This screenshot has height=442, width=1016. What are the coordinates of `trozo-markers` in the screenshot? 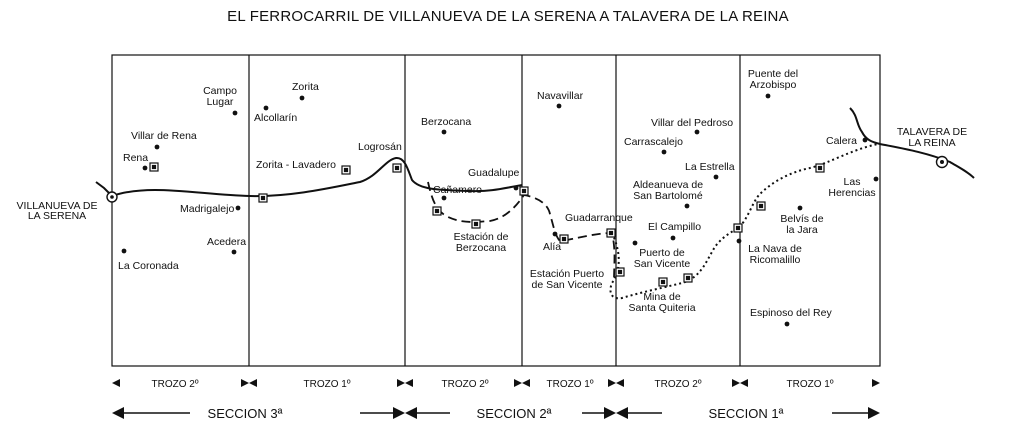 It's located at (496, 383).